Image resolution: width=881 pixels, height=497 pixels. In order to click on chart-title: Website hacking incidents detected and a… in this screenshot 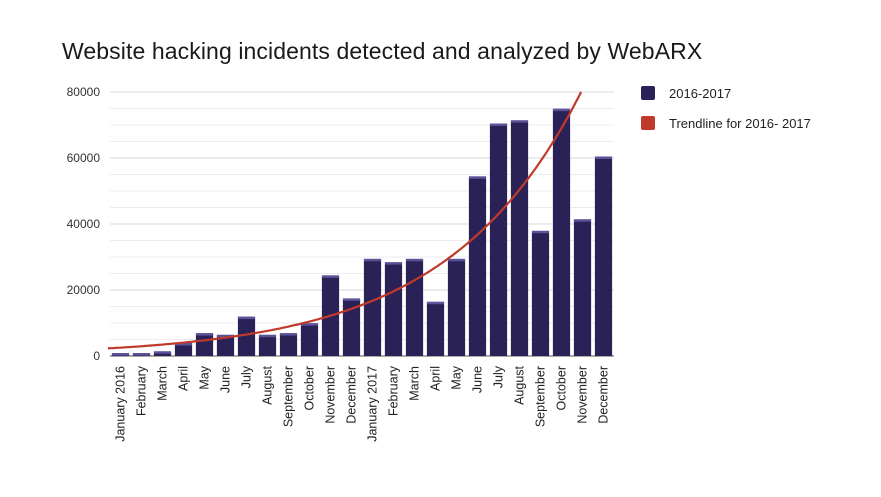, I will do `click(382, 51)`.